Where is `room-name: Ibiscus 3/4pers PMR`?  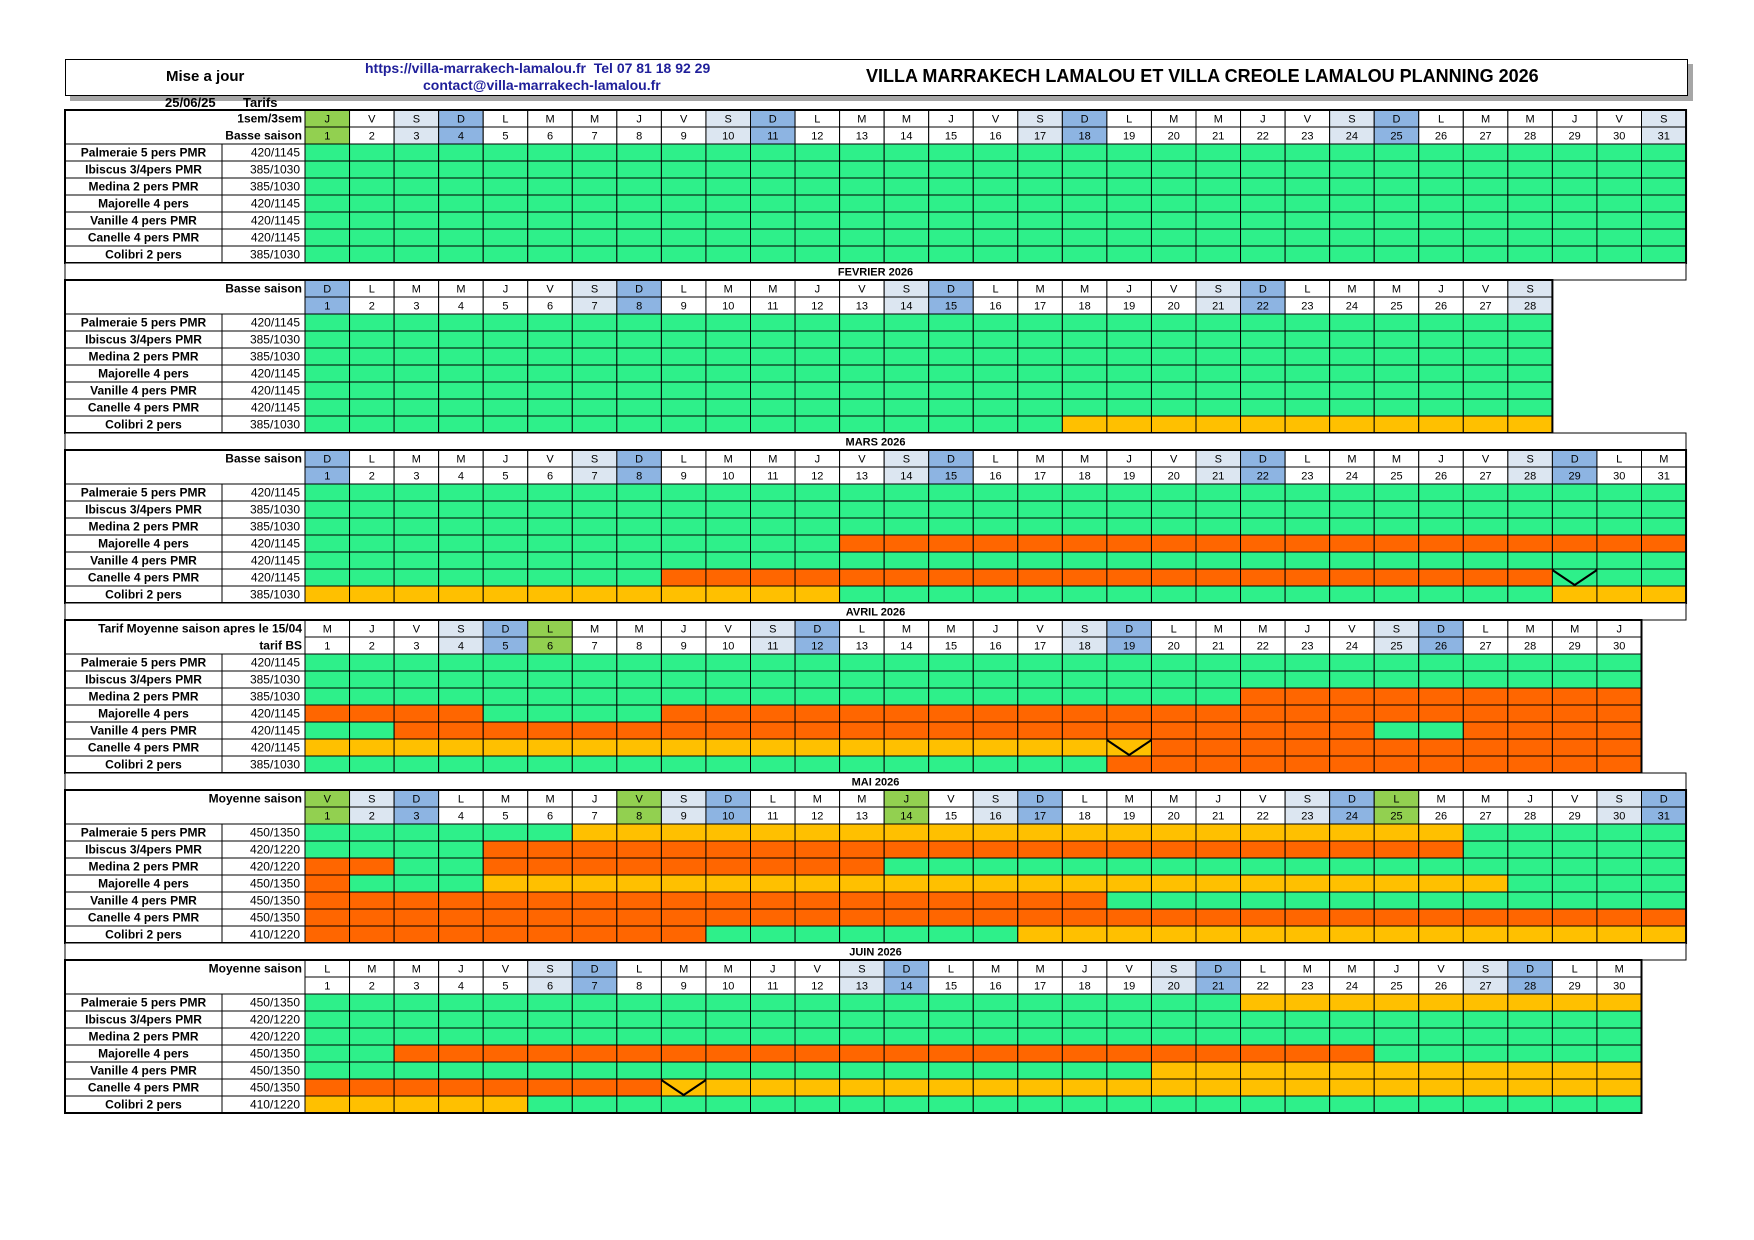 room-name: Ibiscus 3/4pers PMR is located at coordinates (143, 1020).